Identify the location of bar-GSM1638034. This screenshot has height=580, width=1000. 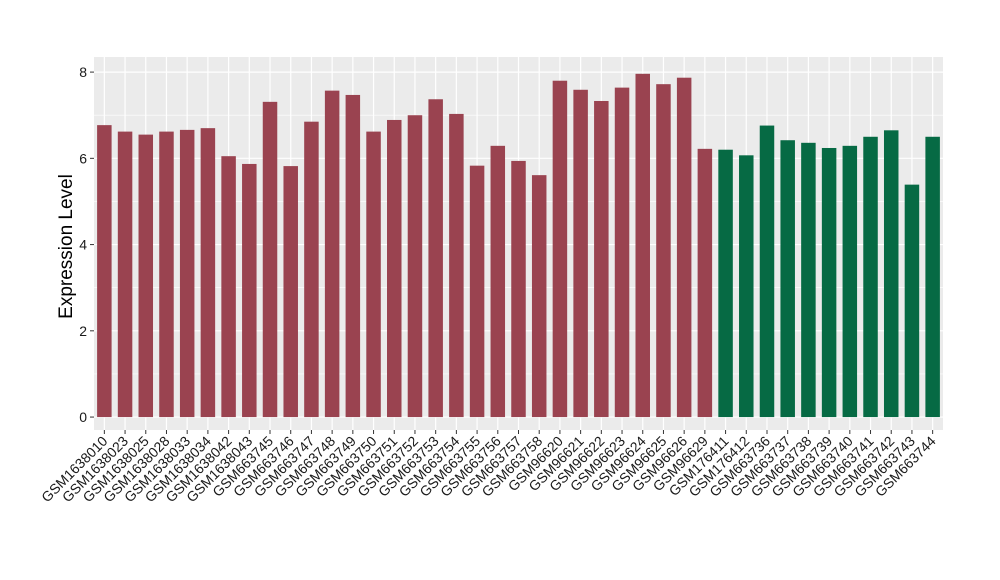
(208, 273).